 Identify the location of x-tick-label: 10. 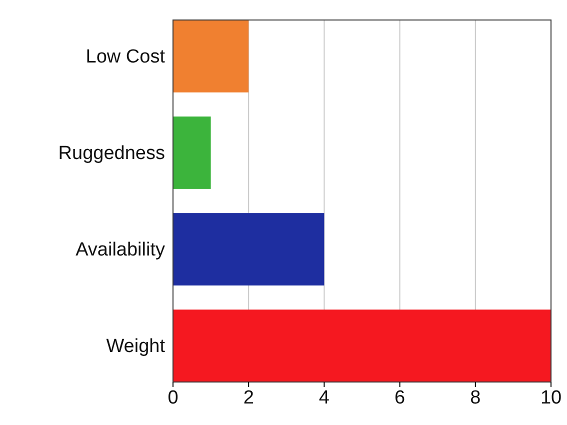
(551, 397).